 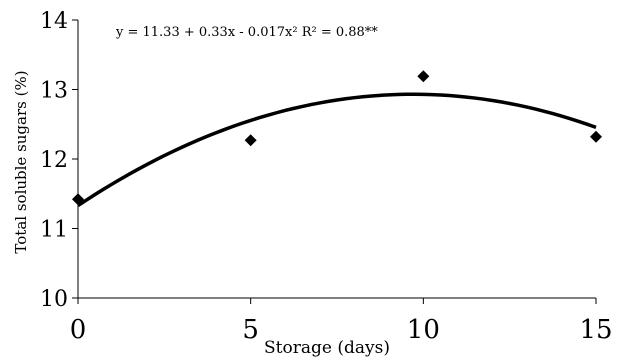 What do you see at coordinates (250, 330) in the screenshot?
I see `x-tick-label: 5` at bounding box center [250, 330].